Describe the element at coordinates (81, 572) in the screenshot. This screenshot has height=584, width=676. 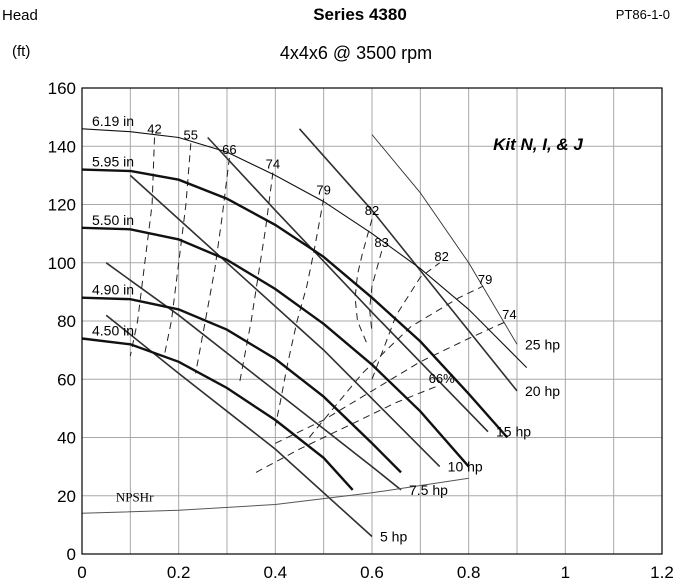
I see `x-tick-label: 0` at that location.